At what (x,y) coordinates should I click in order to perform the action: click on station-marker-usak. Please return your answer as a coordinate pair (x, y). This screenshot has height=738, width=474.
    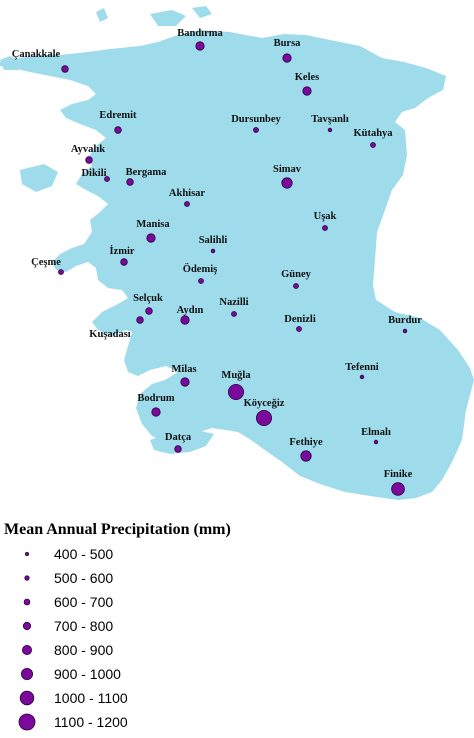
    Looking at the image, I should click on (325, 228).